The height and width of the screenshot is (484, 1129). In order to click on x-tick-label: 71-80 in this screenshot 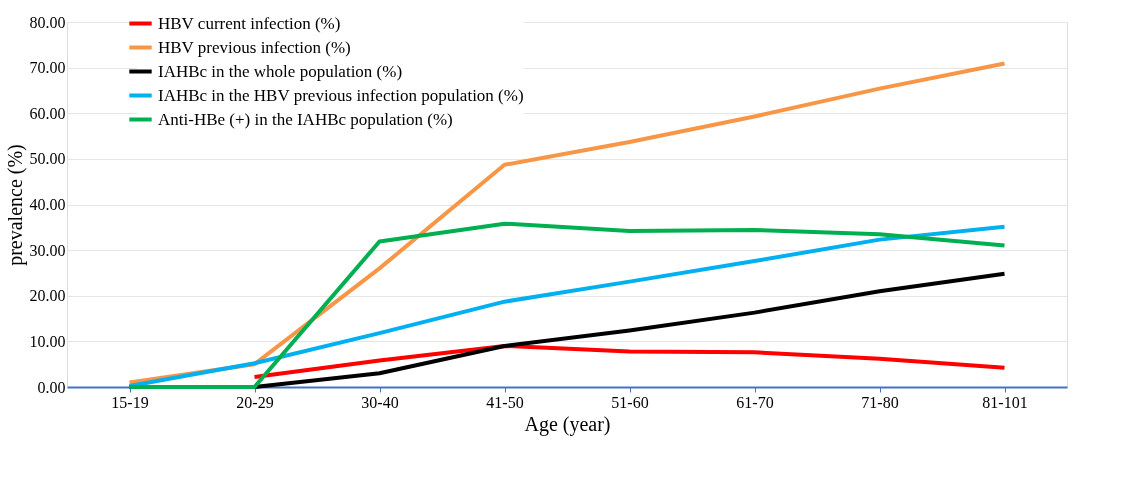, I will do `click(880, 402)`.